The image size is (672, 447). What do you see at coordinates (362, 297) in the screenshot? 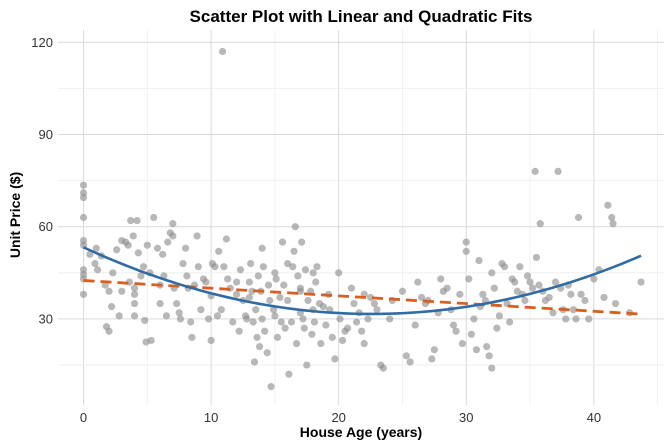
I see `linear-fit-line` at bounding box center [362, 297].